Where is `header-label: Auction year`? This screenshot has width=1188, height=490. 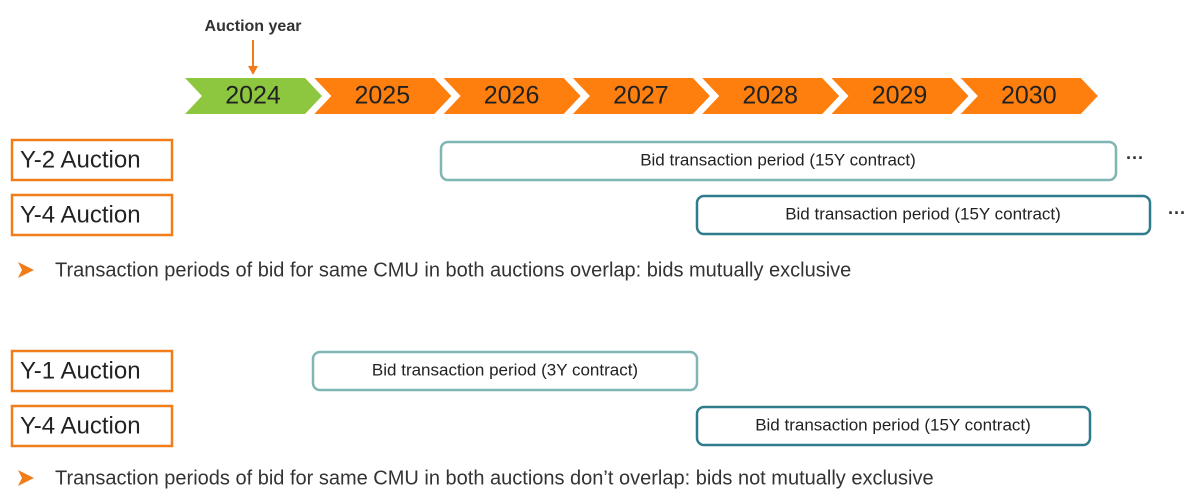
header-label: Auction year is located at coordinates (253, 26).